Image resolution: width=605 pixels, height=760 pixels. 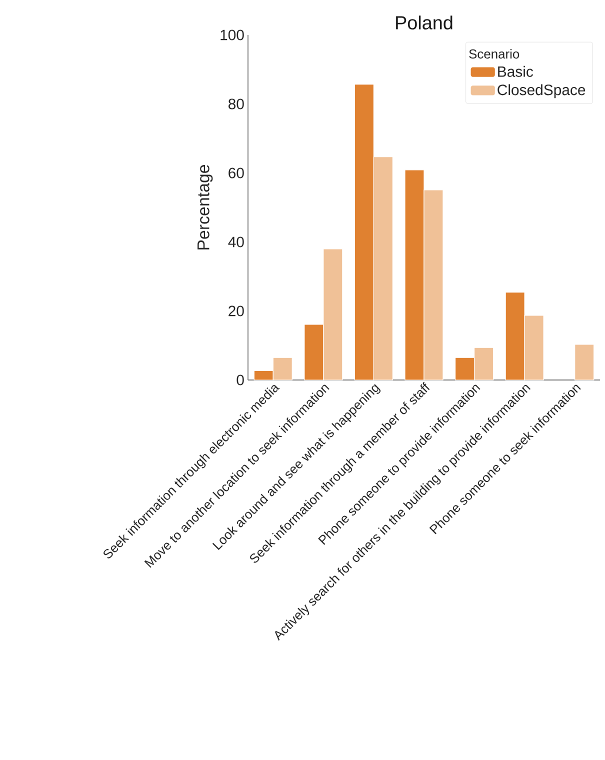 What do you see at coordinates (236, 104) in the screenshot?
I see `y-tick-label: 80` at bounding box center [236, 104].